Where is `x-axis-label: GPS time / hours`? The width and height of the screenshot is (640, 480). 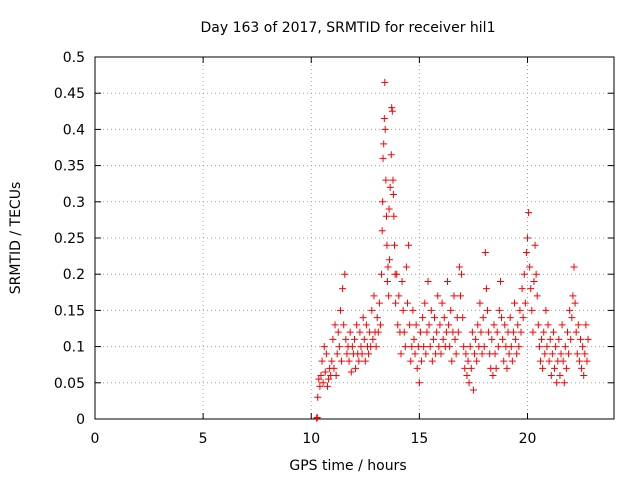 x-axis-label: GPS time / hours is located at coordinates (347, 466).